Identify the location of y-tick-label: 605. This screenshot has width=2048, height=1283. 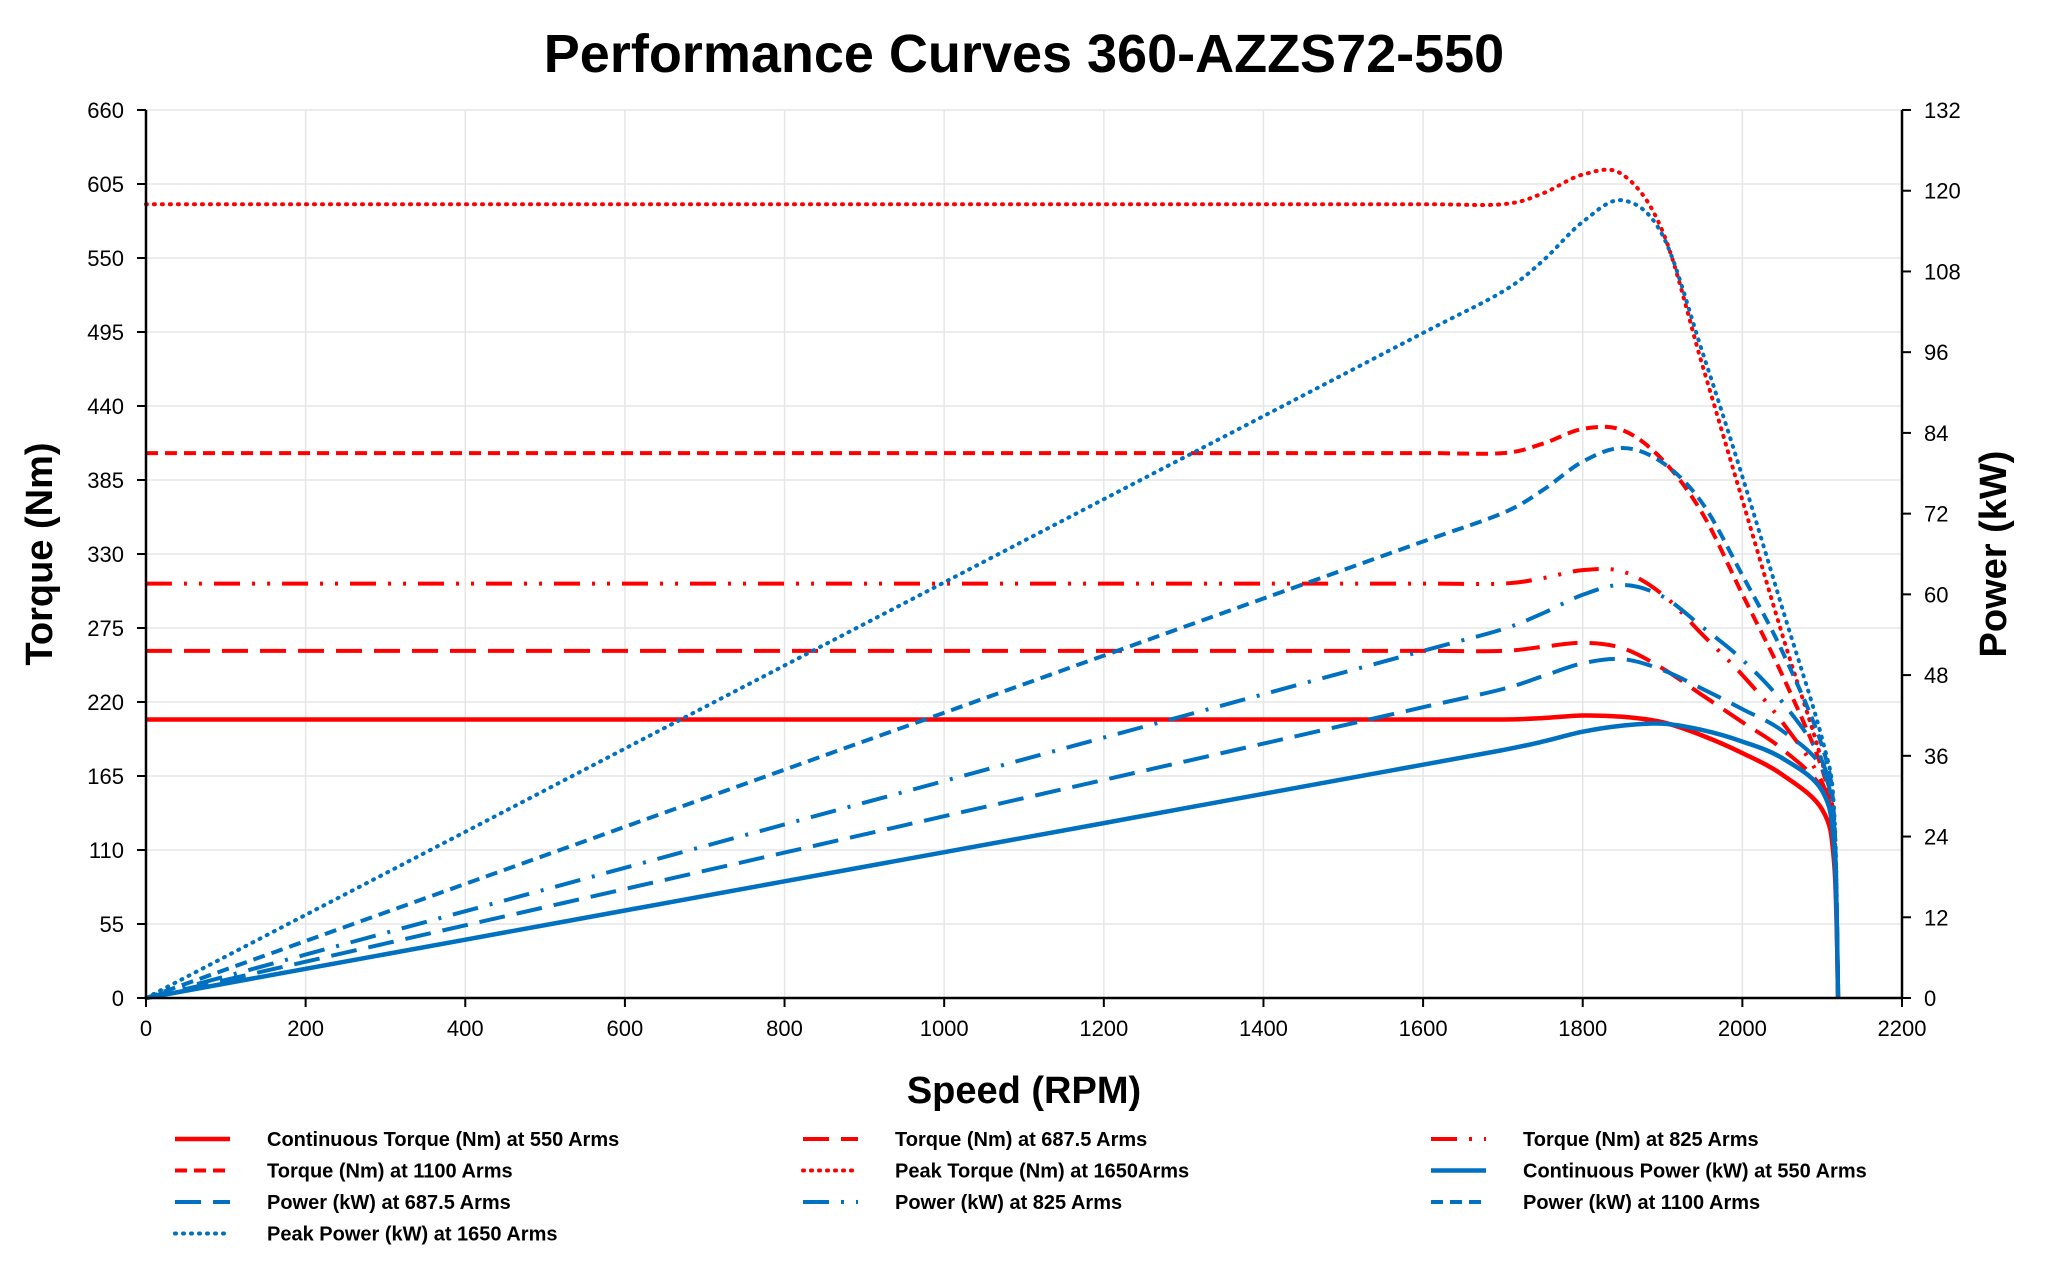
(105, 184).